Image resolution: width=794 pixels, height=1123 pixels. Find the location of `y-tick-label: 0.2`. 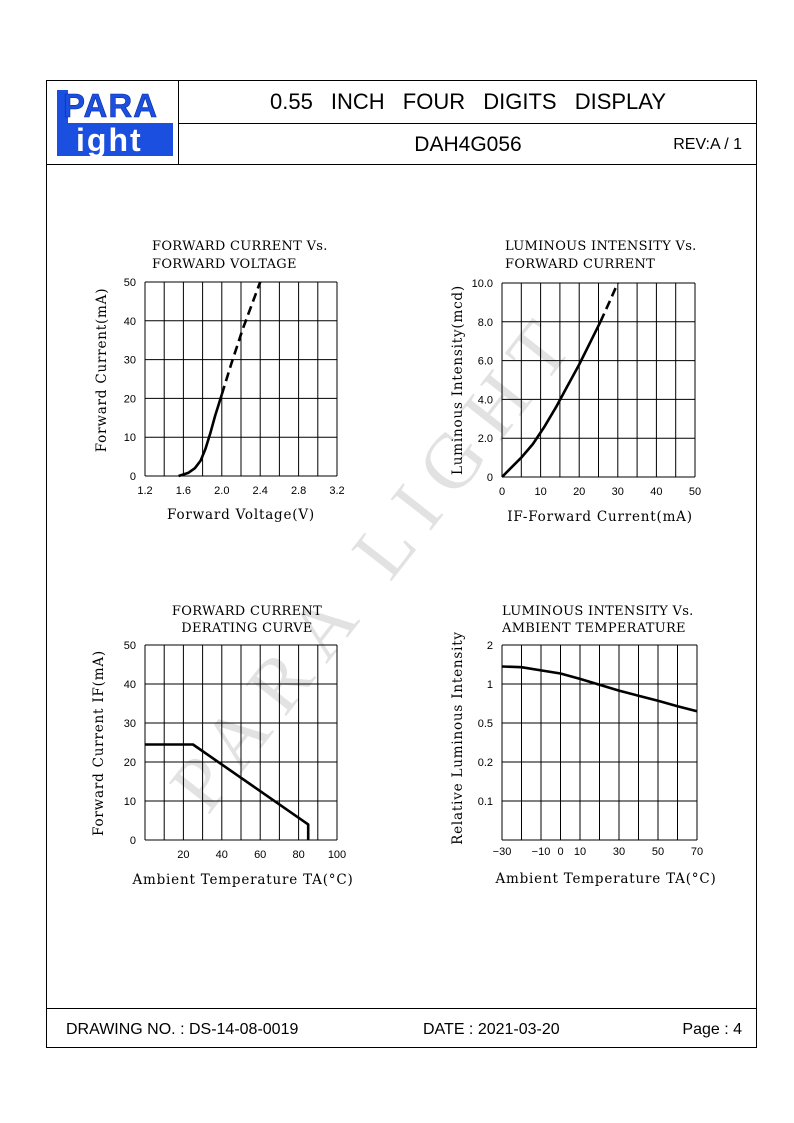

y-tick-label: 0.2 is located at coordinates (485, 763).